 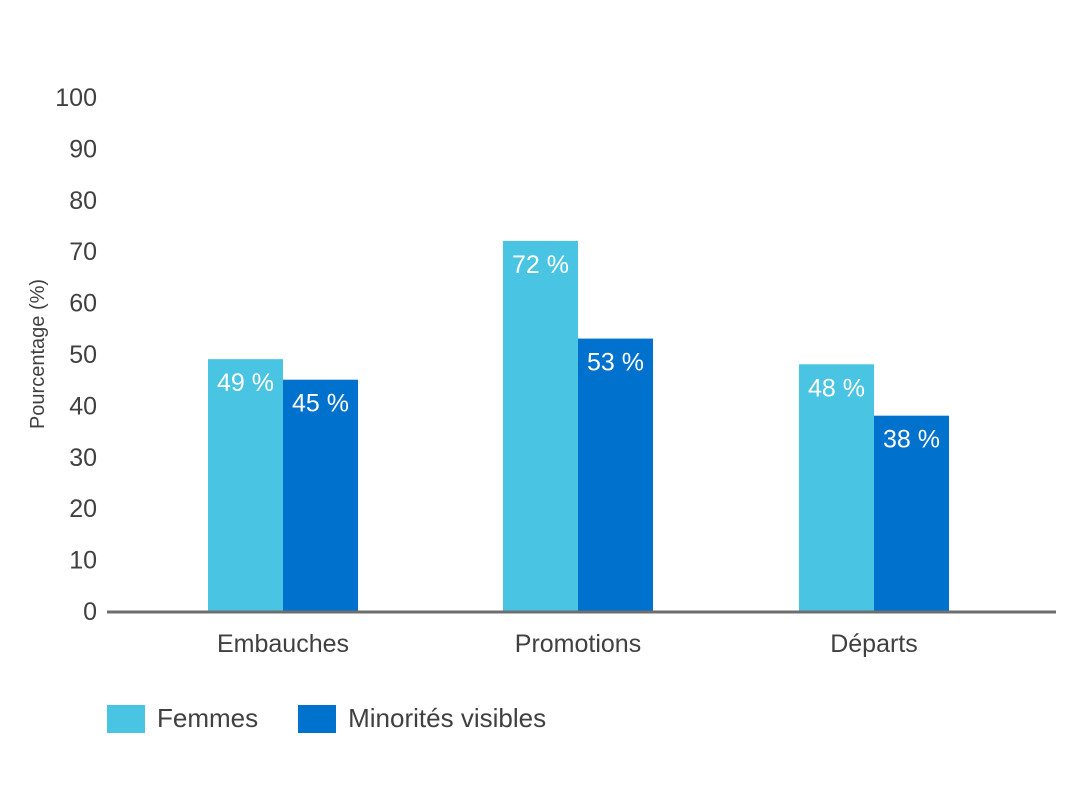 I want to click on y-tick-label: 90, so click(x=83, y=149).